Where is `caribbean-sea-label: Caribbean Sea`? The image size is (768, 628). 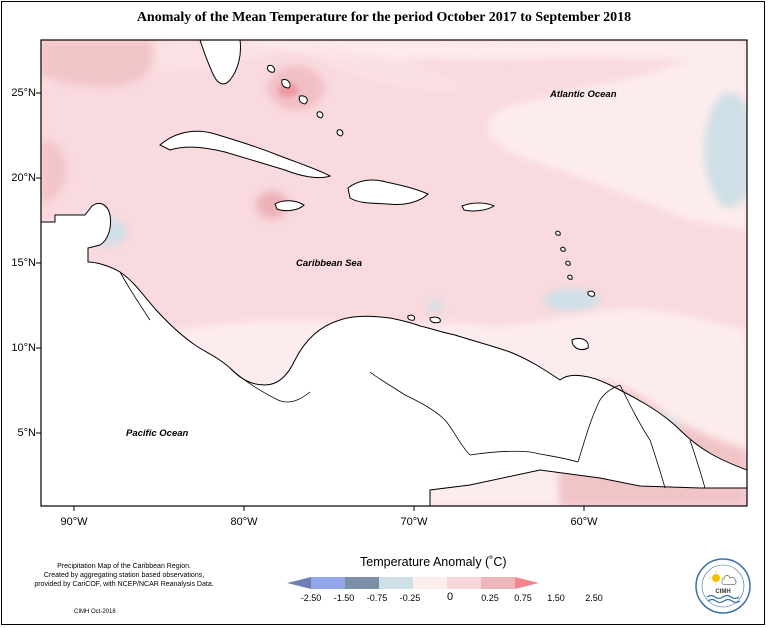 caribbean-sea-label: Caribbean Sea is located at coordinates (329, 263).